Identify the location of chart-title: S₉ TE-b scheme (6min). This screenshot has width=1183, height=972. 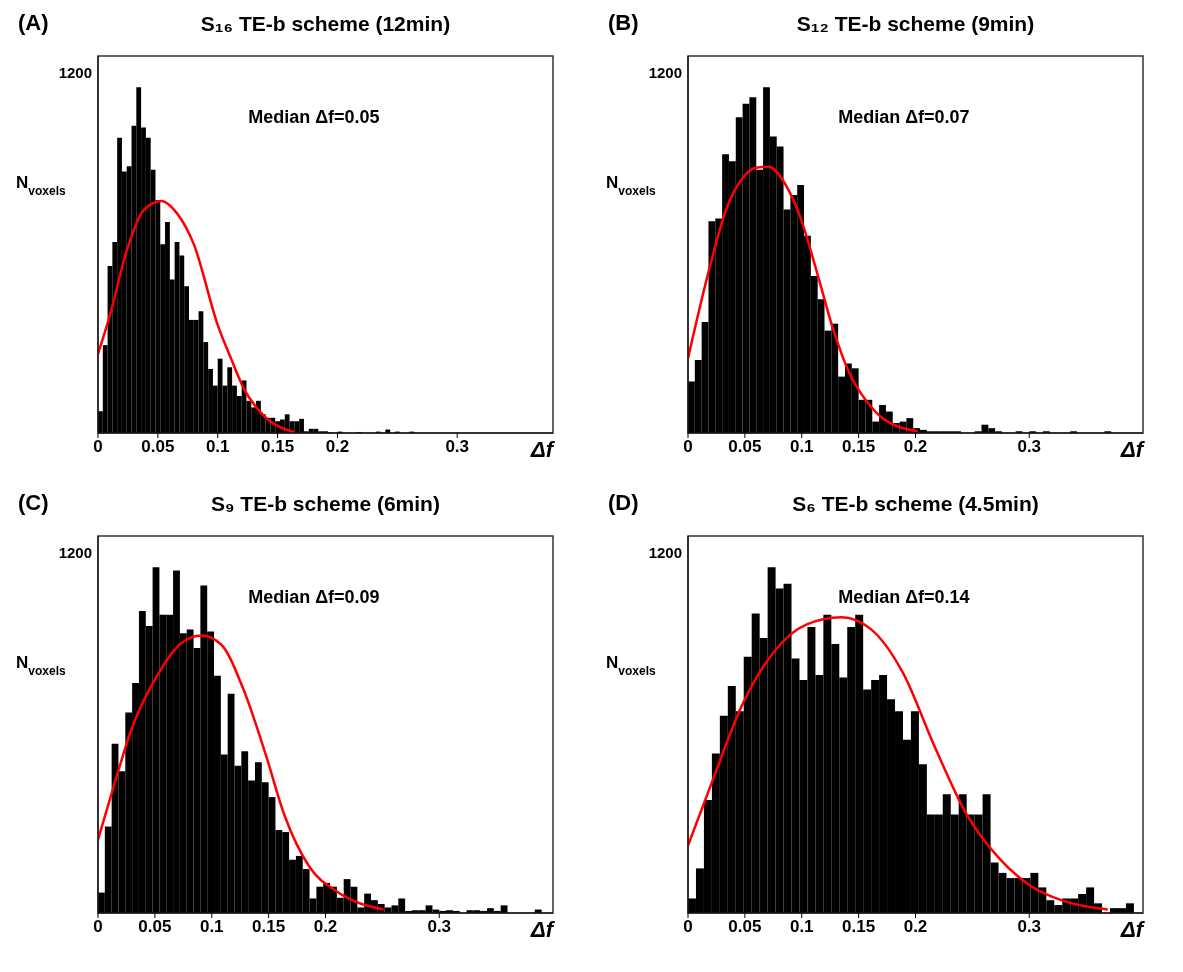
(325, 504).